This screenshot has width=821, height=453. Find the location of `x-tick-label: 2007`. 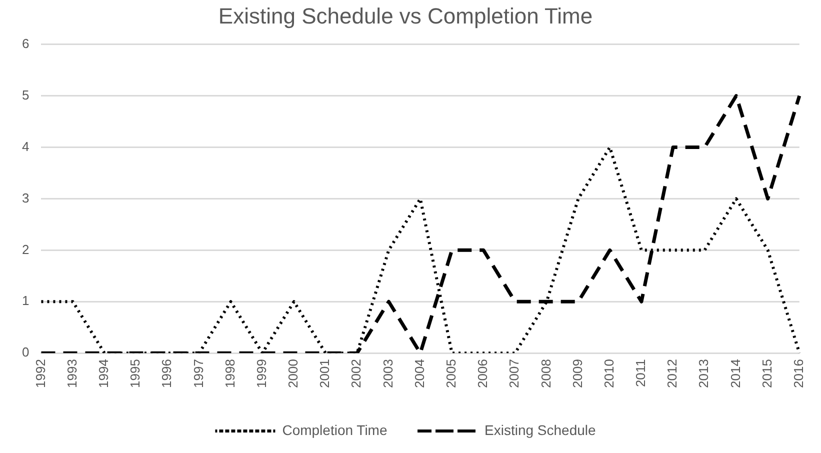

x-tick-label: 2007 is located at coordinates (514, 373).